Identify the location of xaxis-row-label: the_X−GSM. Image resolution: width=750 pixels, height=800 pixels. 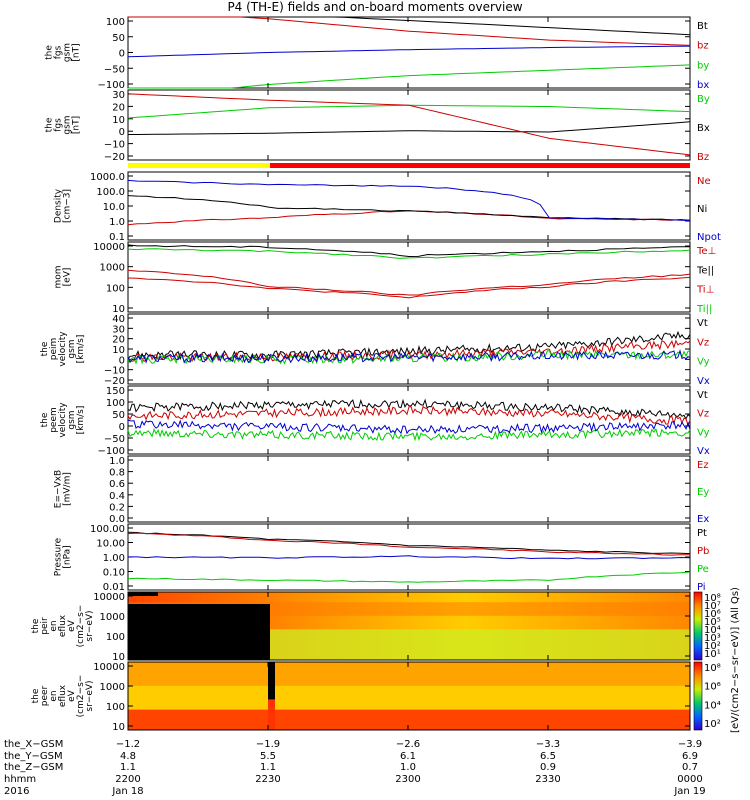
(33, 744).